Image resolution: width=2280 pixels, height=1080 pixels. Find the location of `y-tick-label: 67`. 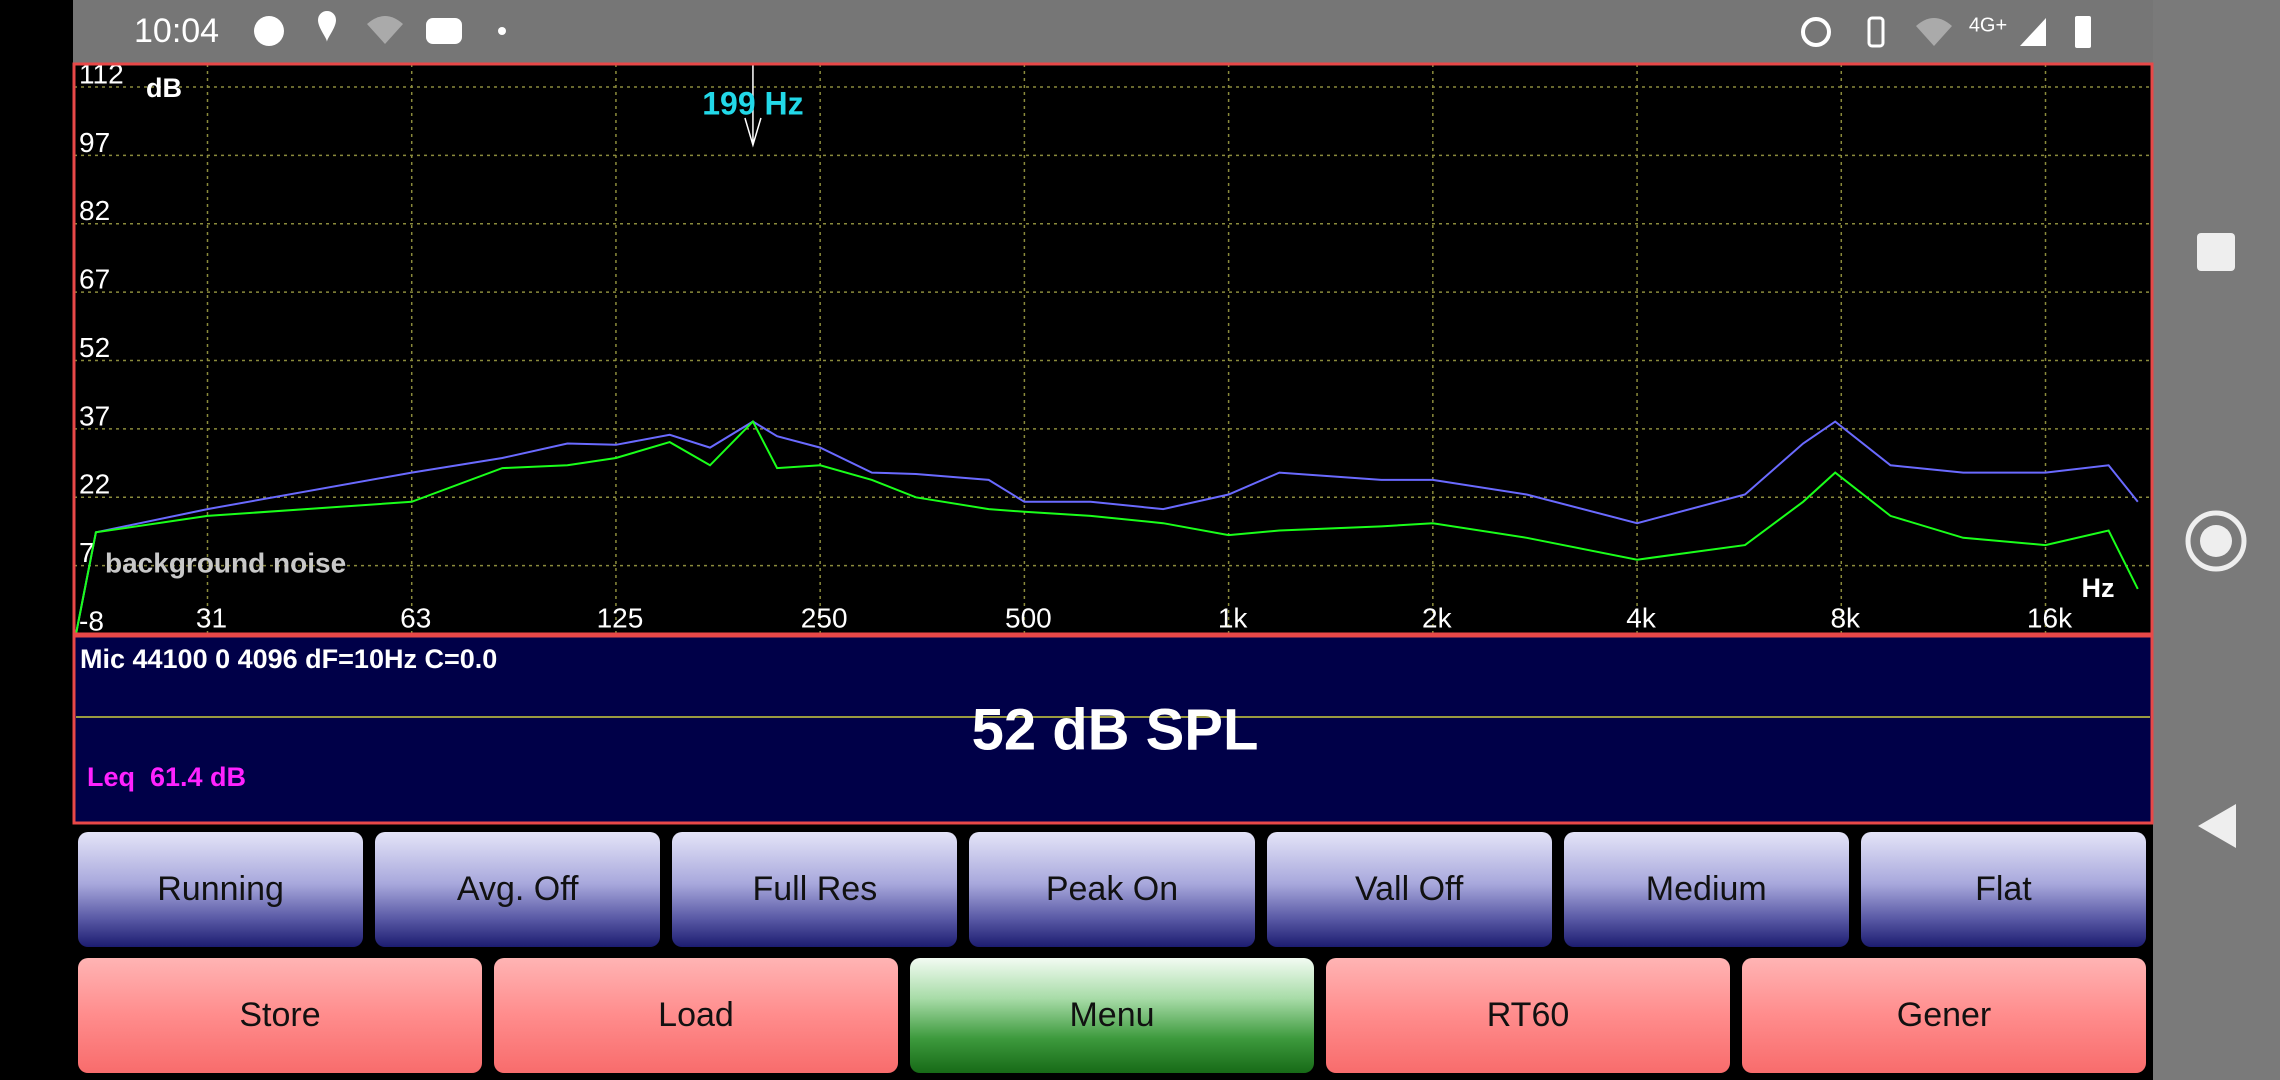

y-tick-label: 67 is located at coordinates (94, 279).